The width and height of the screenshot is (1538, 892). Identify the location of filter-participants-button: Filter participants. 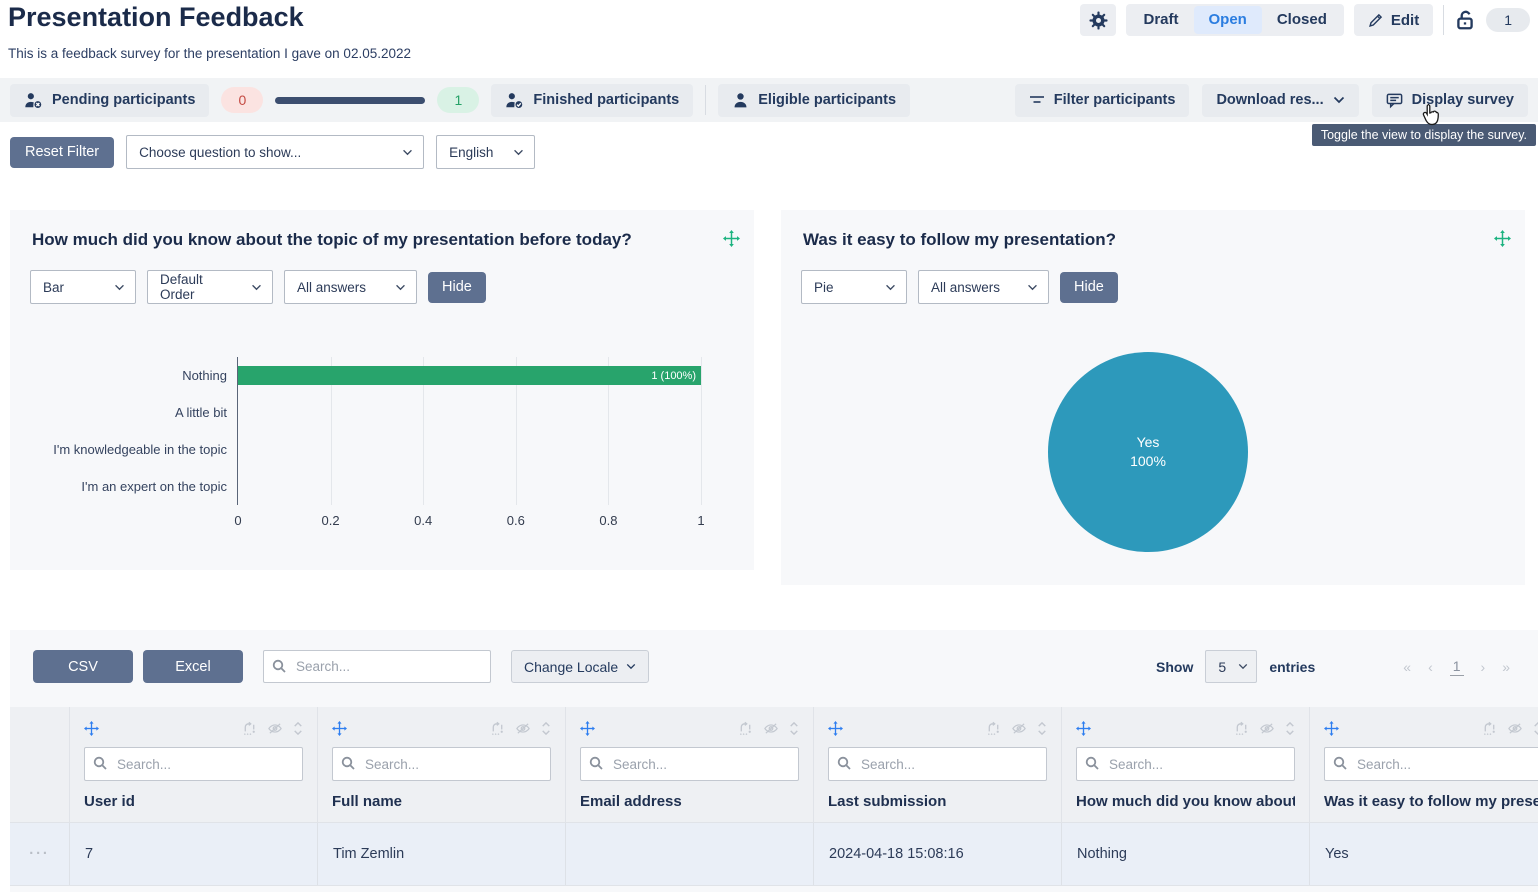
(1102, 100).